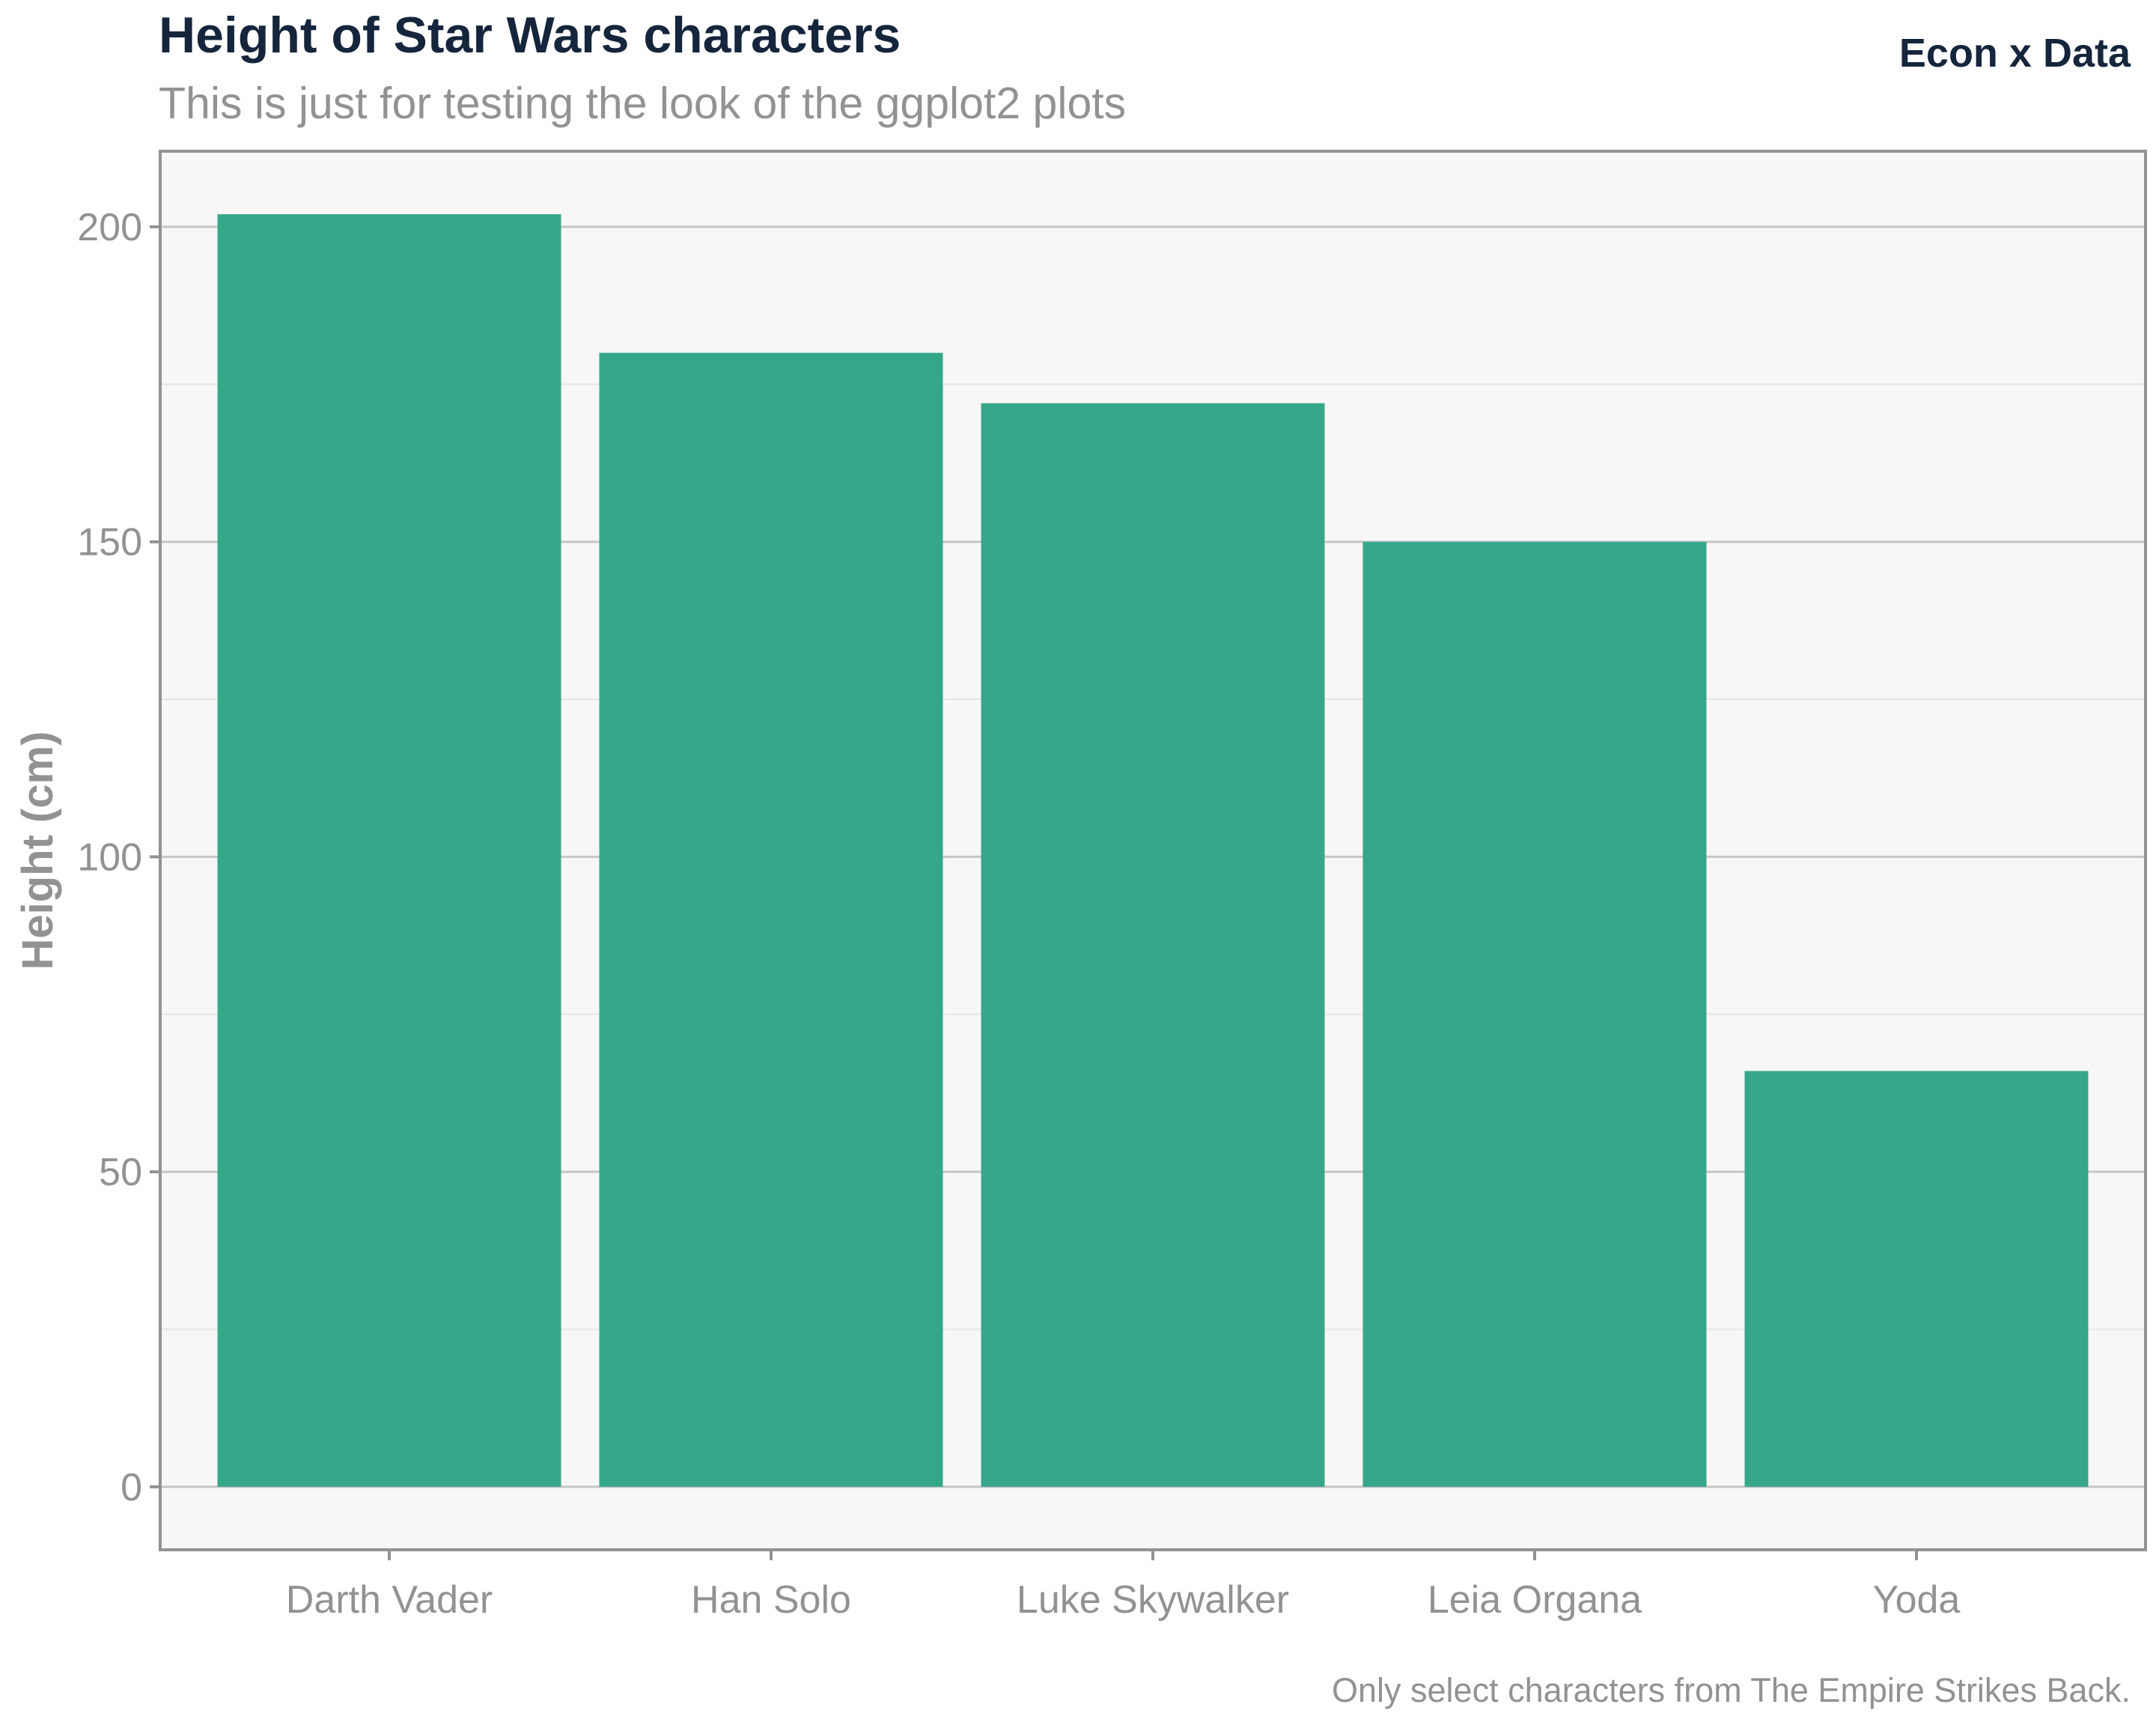  What do you see at coordinates (131, 1487) in the screenshot?
I see `y-tick-label: 0` at bounding box center [131, 1487].